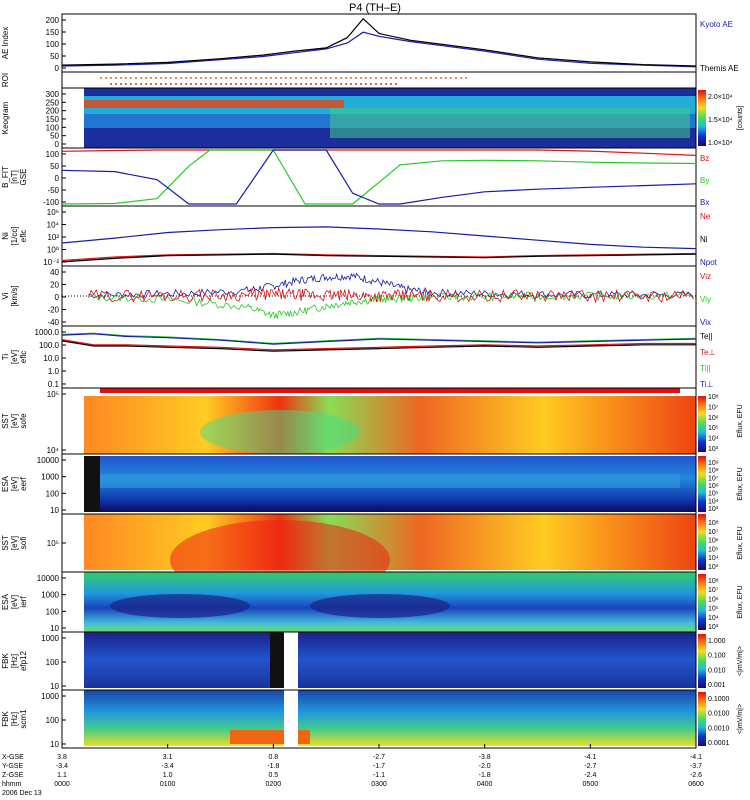 Image resolution: width=750 pixels, height=800 pixels. What do you see at coordinates (23, 719) in the screenshot?
I see `ylabel-fbk_b-2: scm1` at bounding box center [23, 719].